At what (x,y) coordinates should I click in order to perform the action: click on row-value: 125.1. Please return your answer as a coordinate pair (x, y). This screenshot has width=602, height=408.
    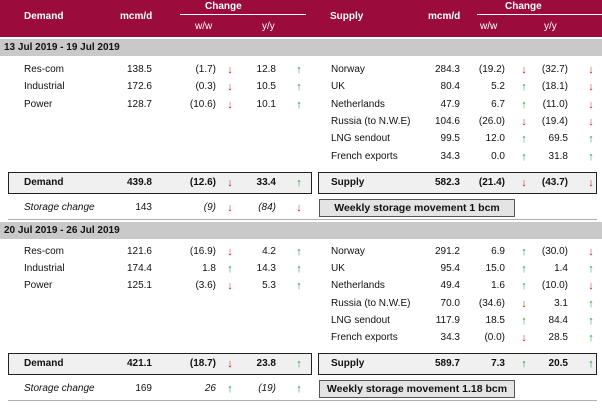
    Looking at the image, I should click on (139, 286).